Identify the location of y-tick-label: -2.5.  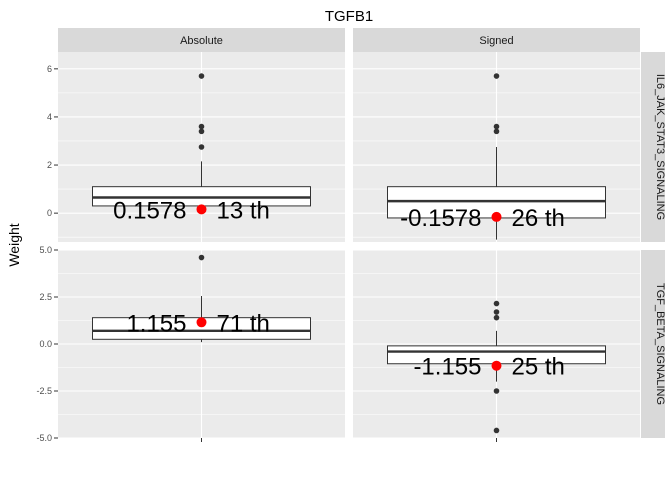
(44, 391).